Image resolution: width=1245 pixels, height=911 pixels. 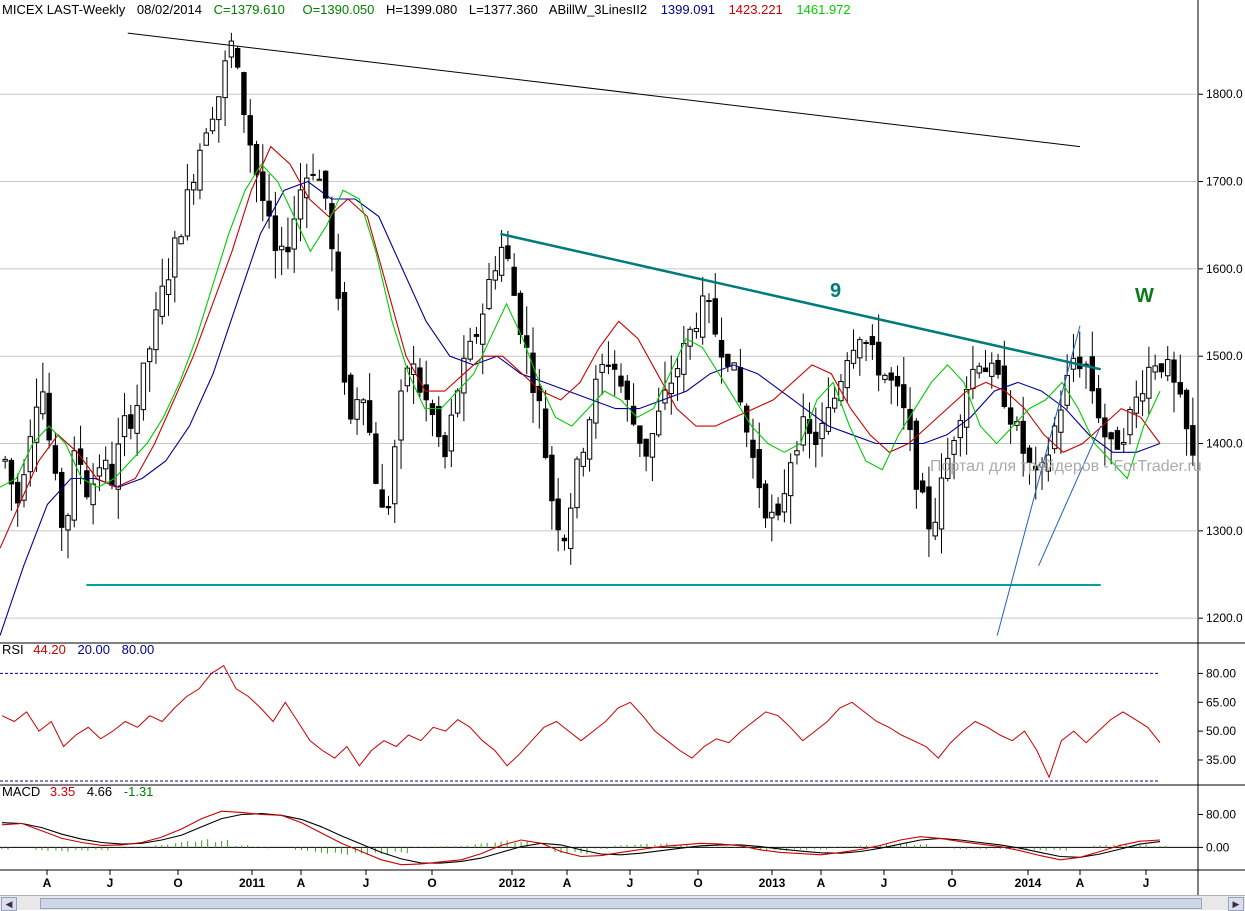 I want to click on indicator-value-slow: 1399.091, so click(x=688, y=9).